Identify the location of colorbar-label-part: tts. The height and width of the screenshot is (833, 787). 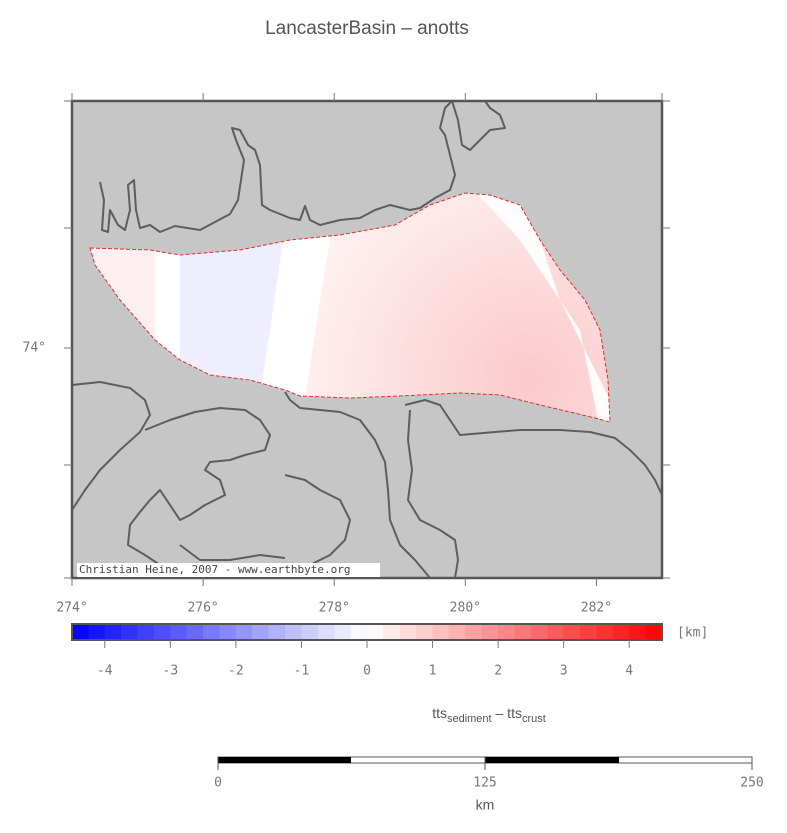
(439, 713).